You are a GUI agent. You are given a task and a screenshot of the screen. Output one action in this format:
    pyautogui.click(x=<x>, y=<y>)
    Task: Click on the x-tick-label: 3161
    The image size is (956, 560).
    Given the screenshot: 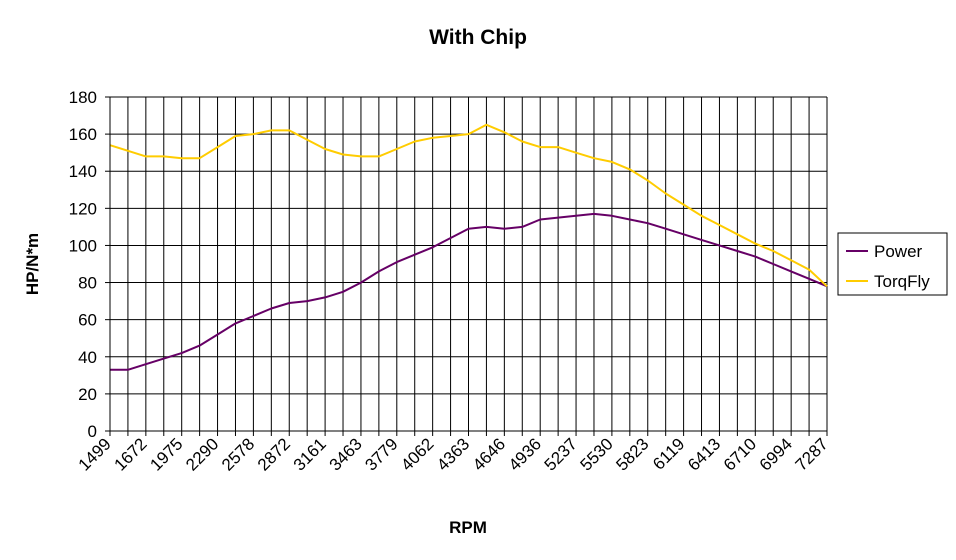 What is the action you would take?
    pyautogui.click(x=310, y=454)
    